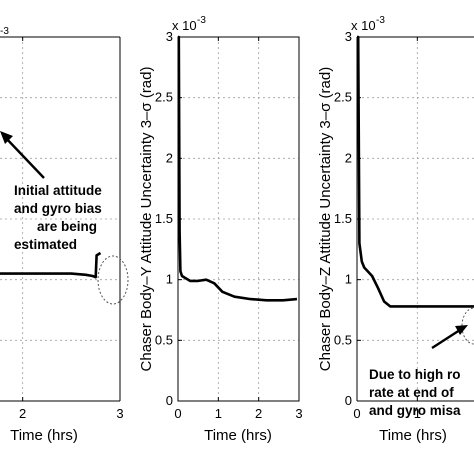 This screenshot has width=474, height=474. I want to click on annotation-line: are being, so click(67, 226).